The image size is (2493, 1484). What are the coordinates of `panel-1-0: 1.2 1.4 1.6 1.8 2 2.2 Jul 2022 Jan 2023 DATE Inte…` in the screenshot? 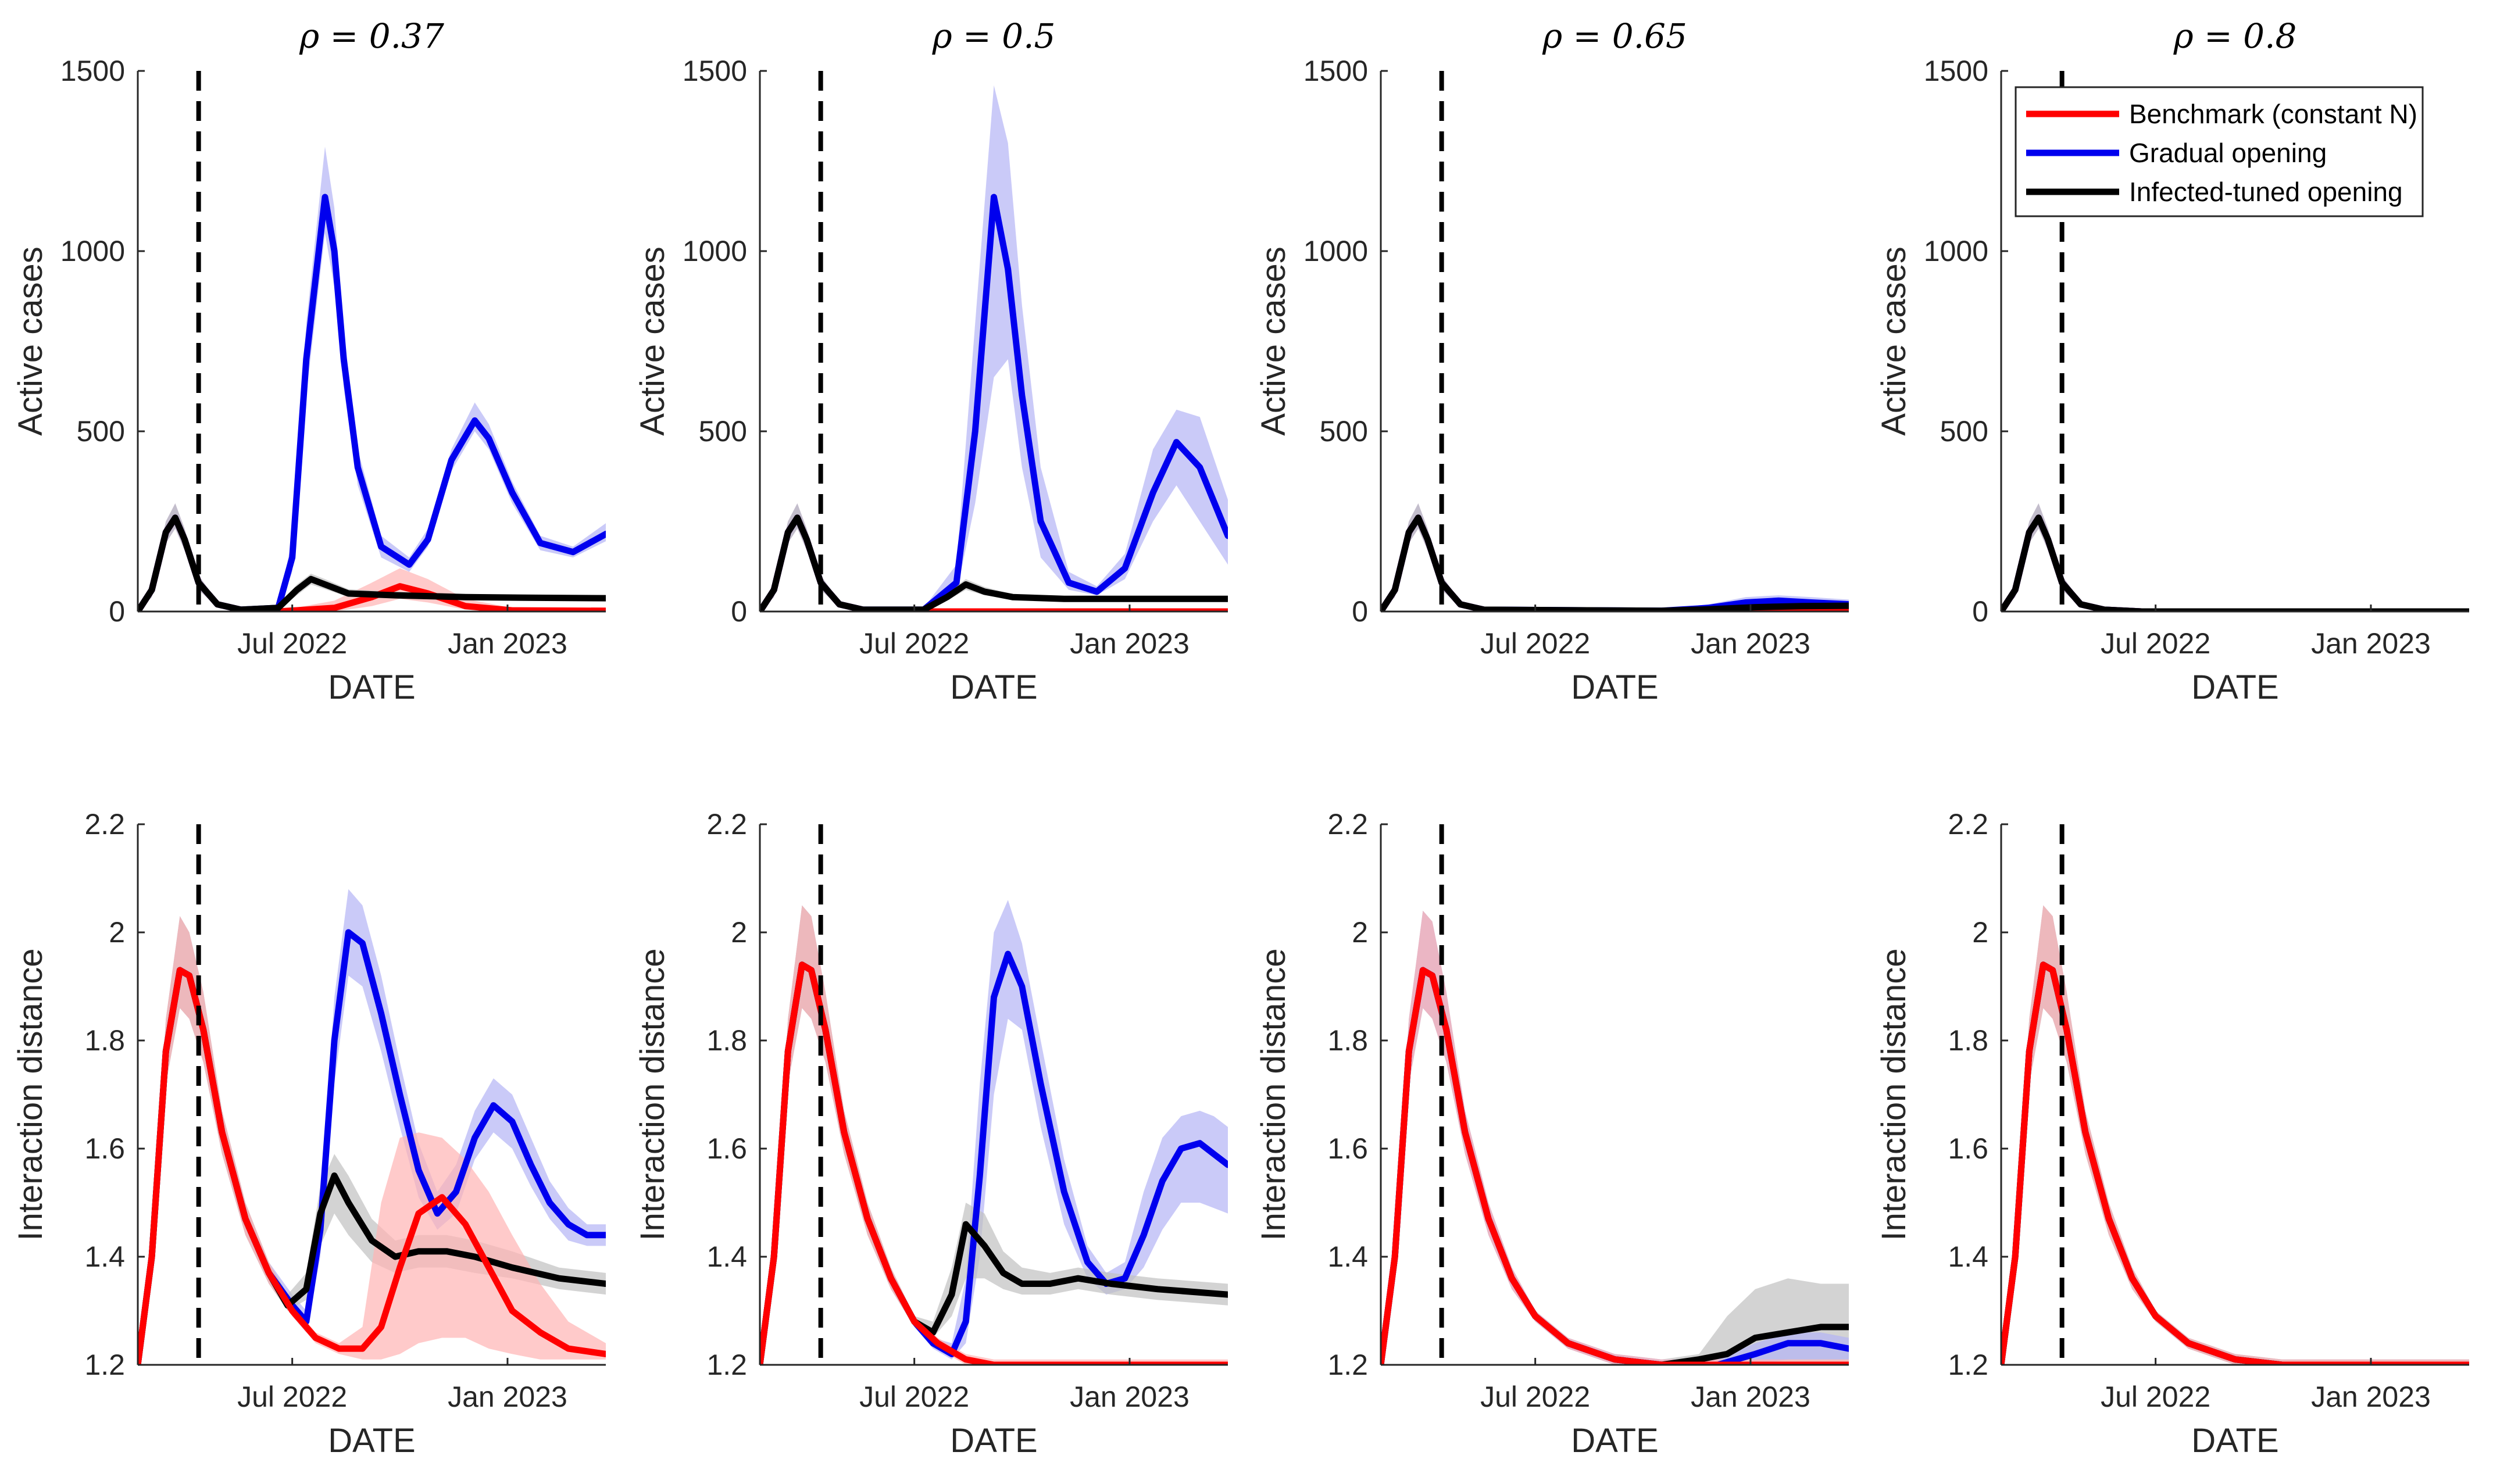 It's located at (309, 1134).